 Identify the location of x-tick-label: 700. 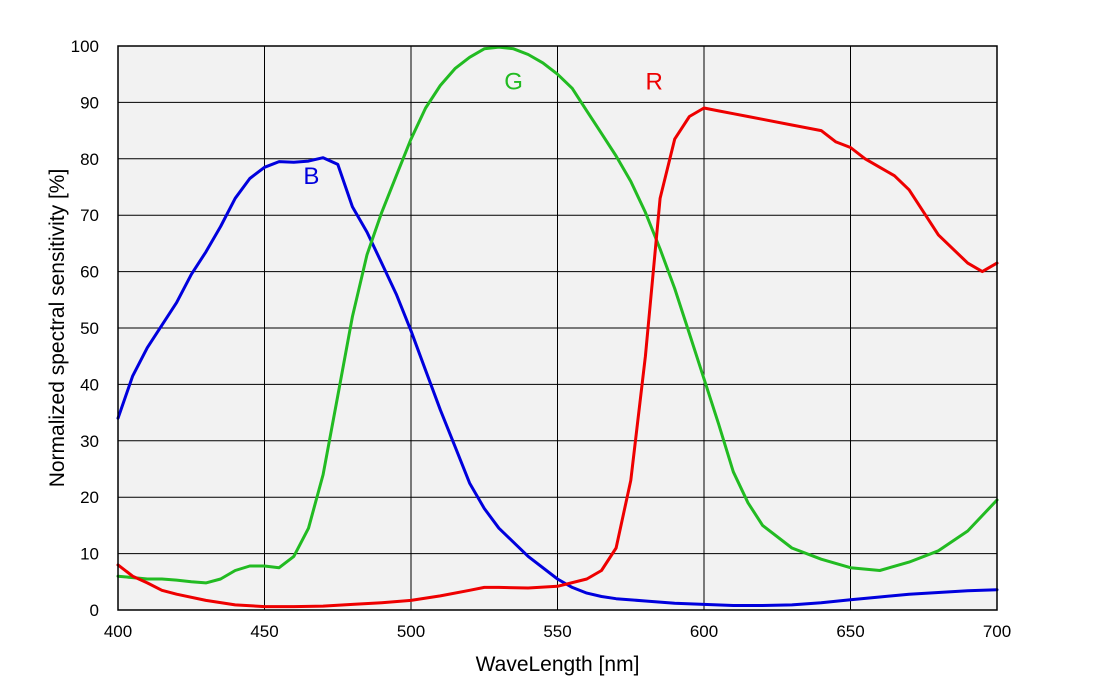
(997, 631).